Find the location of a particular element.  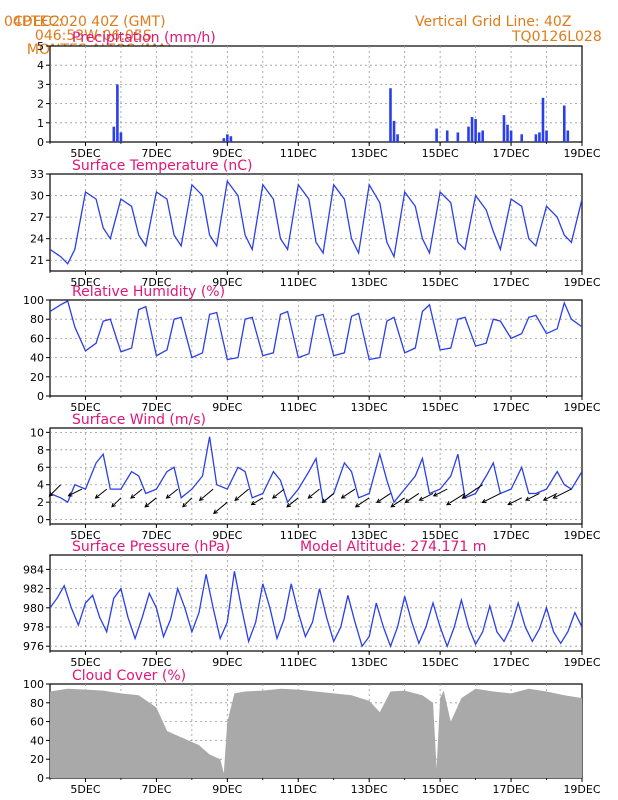

x-tick-label: 13DEC is located at coordinates (369, 789).